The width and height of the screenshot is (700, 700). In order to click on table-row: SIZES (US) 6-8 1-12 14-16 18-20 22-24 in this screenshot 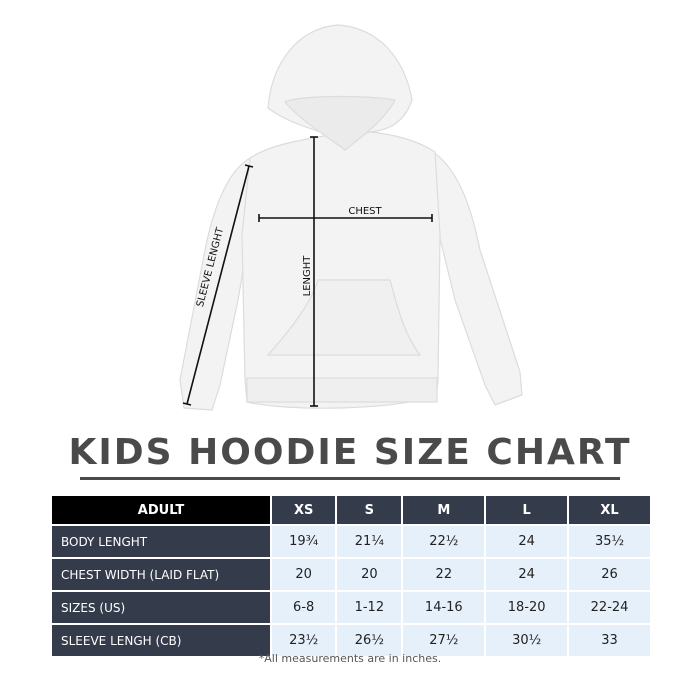, I will do `click(351, 607)`.